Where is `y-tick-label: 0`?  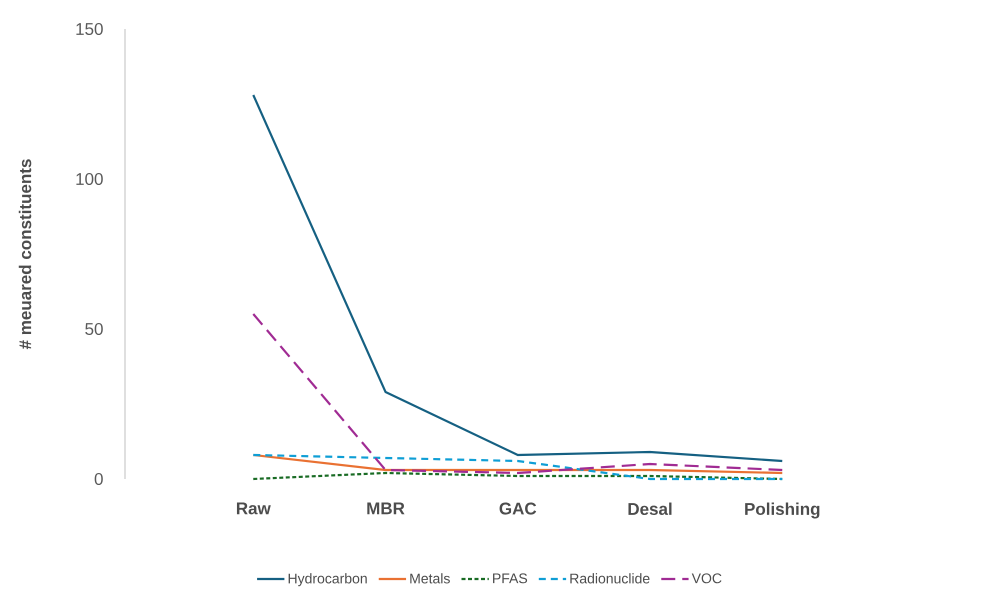 y-tick-label: 0 is located at coordinates (98, 479).